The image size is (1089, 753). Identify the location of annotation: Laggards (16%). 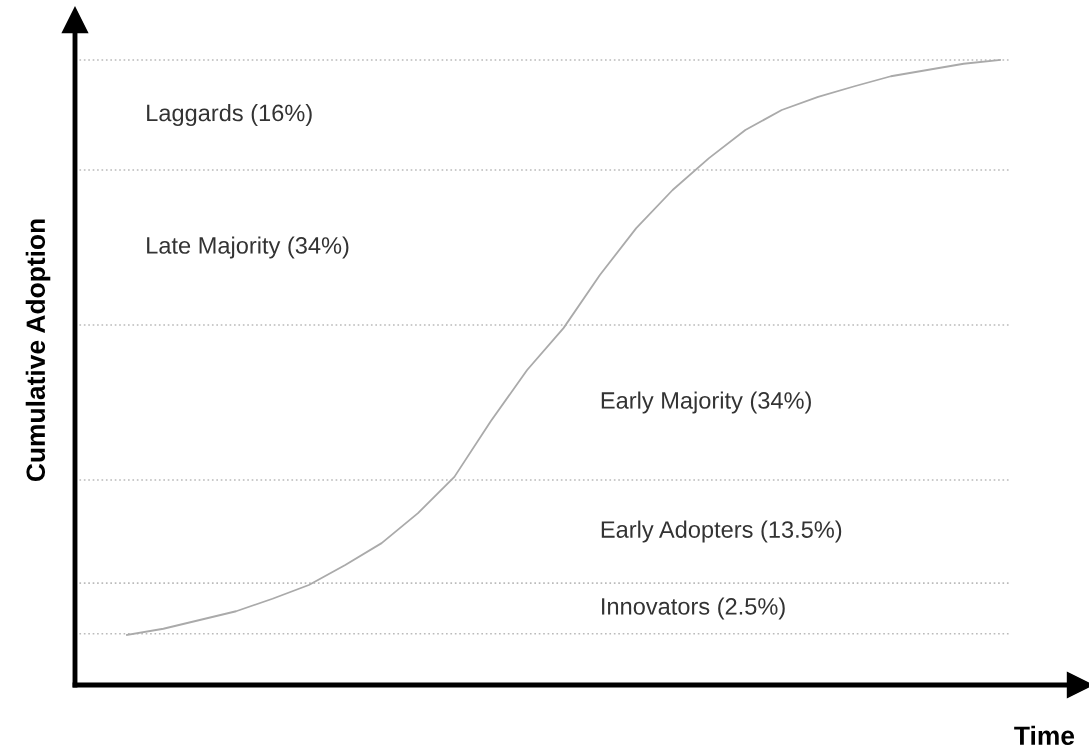
(229, 115).